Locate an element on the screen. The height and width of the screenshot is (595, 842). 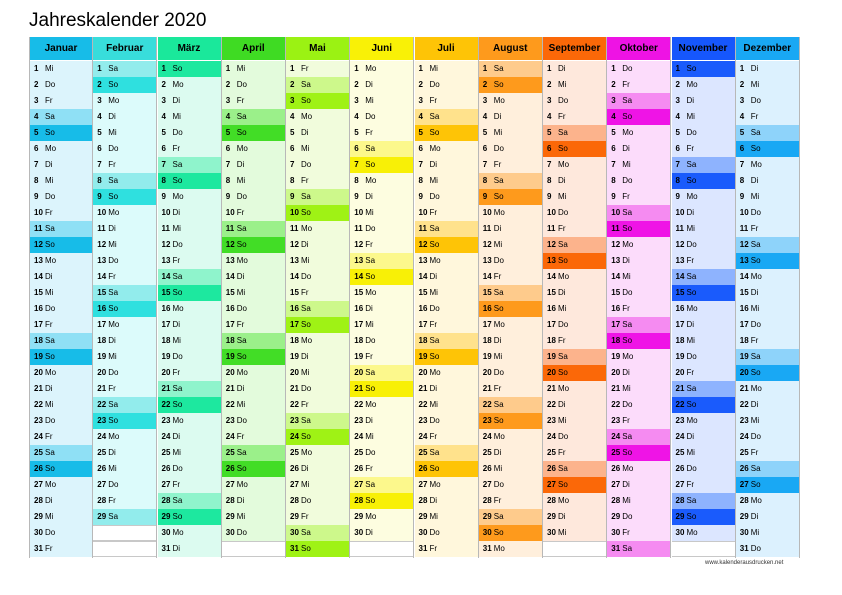
day-cell: 10 Fr is located at coordinates (446, 213).